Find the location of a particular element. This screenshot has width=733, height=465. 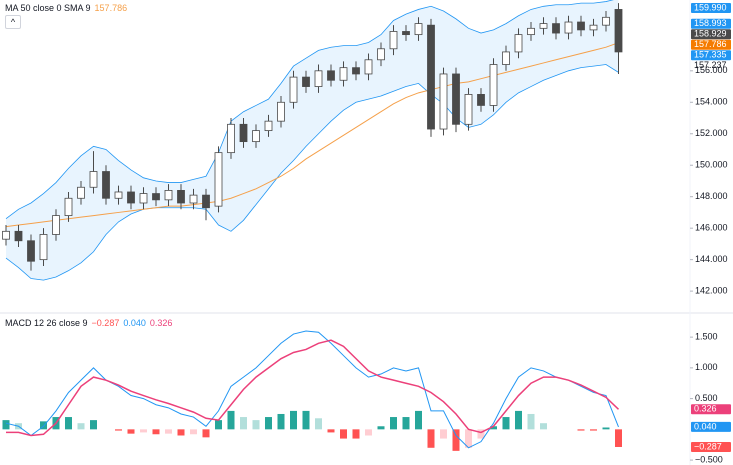

legend-value: 0.040 is located at coordinates (134, 323).